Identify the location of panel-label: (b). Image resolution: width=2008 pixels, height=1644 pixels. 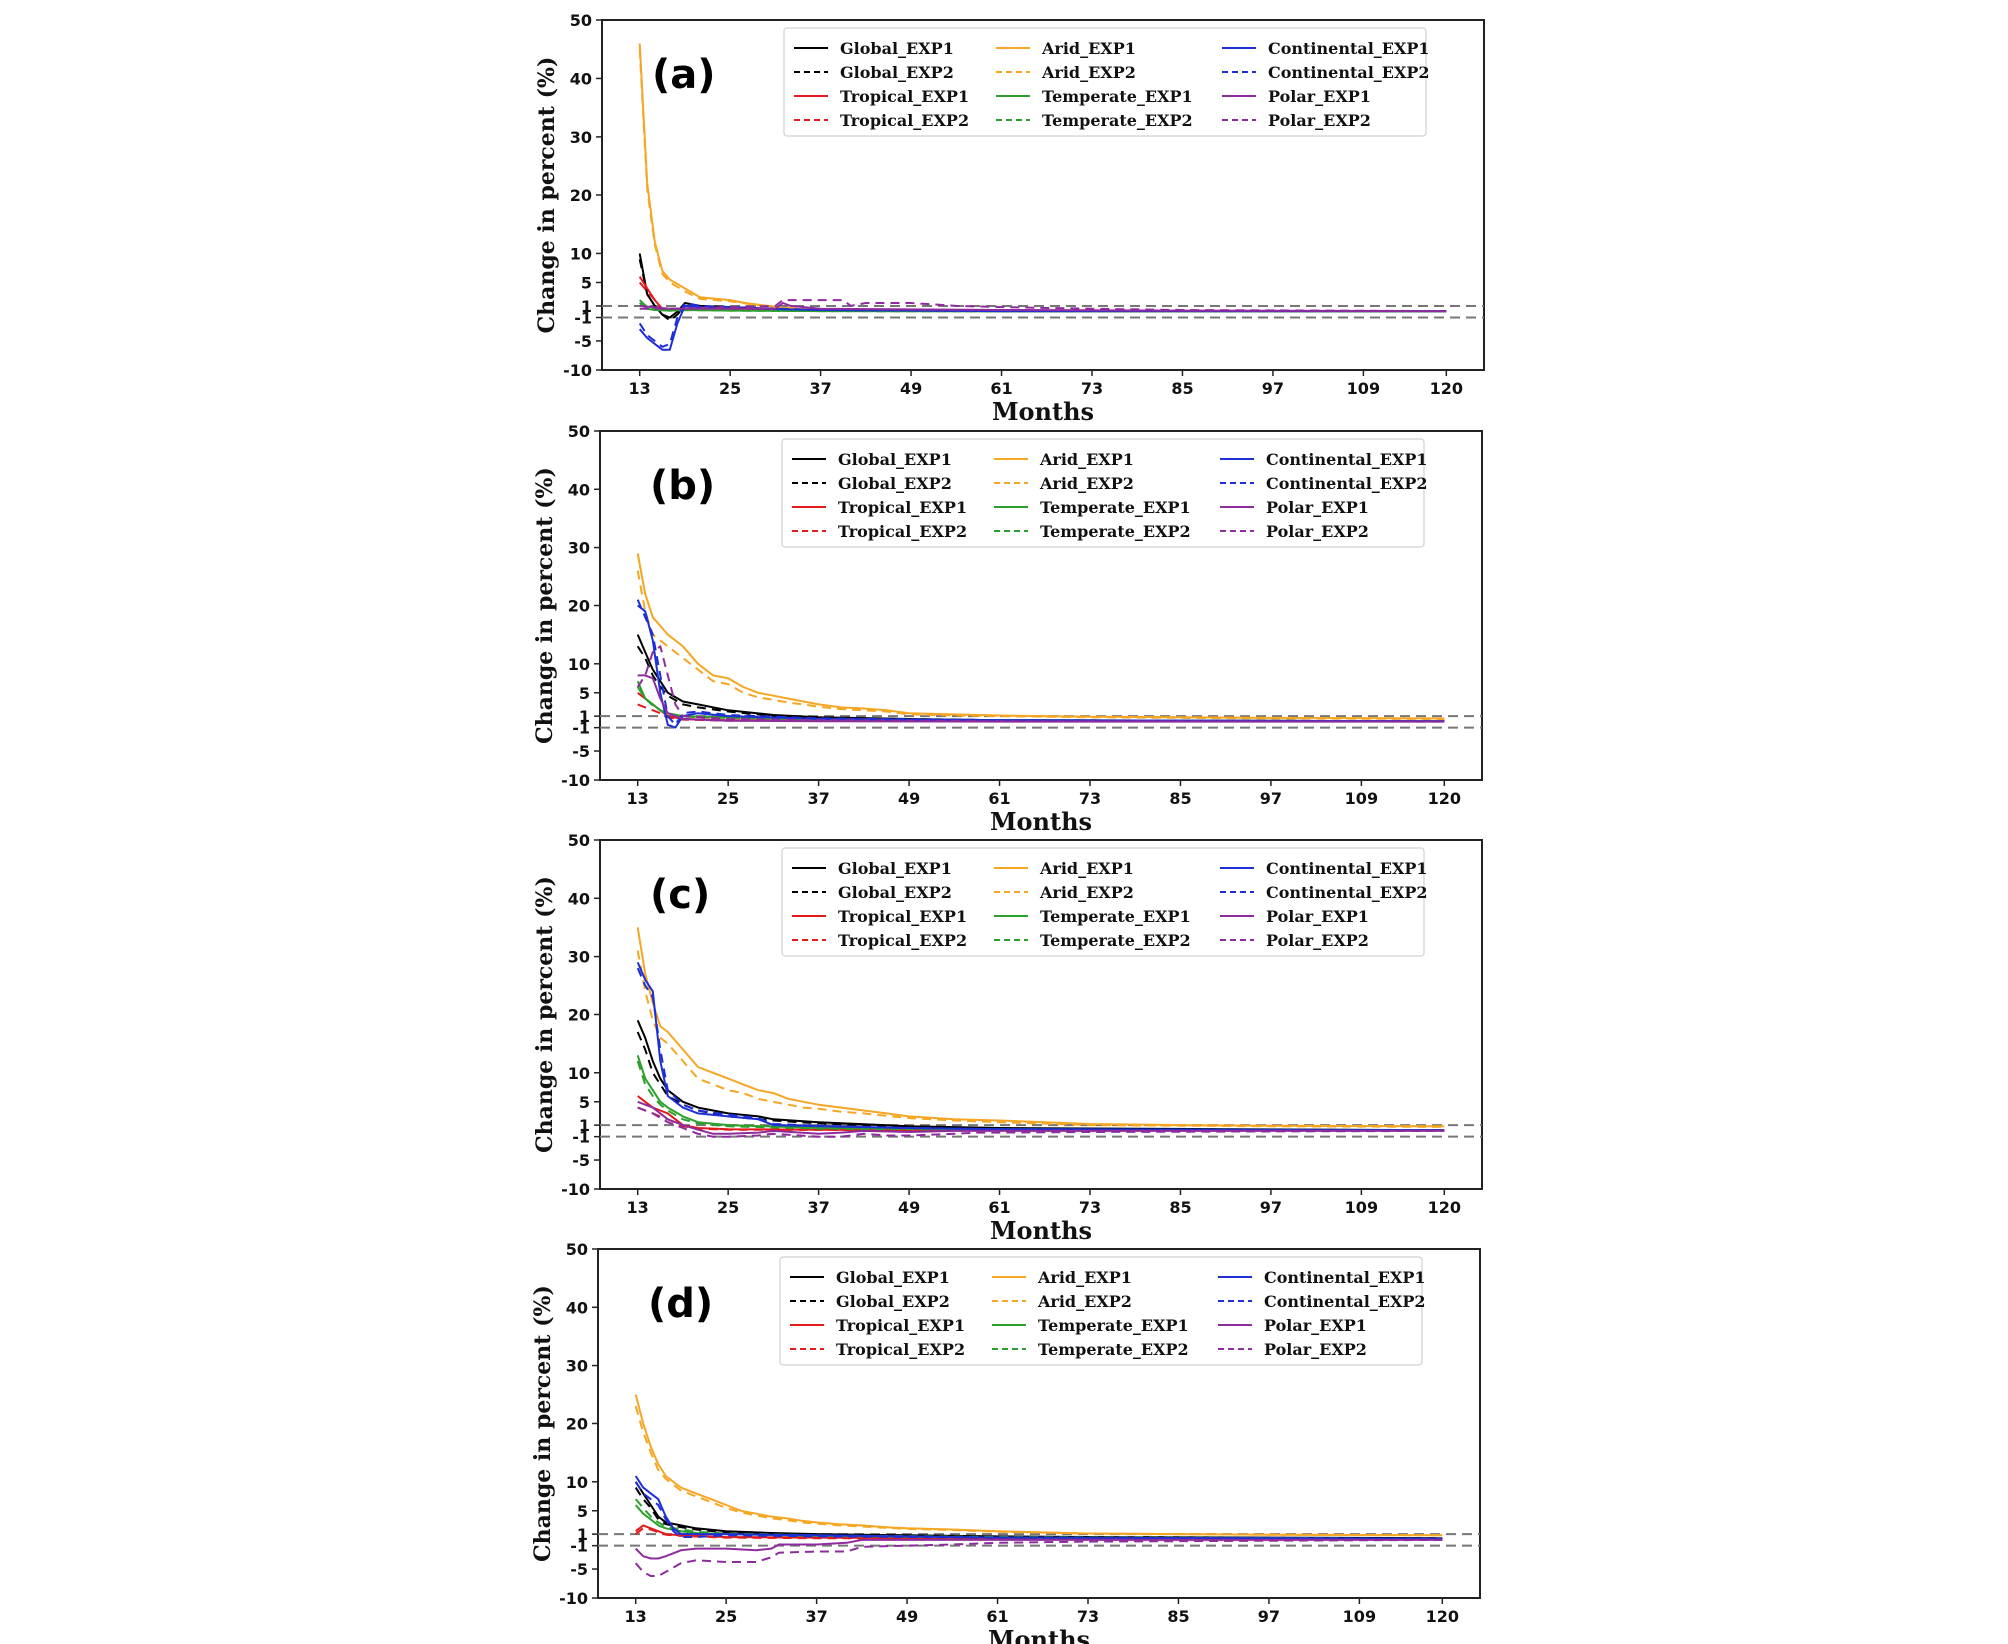
(682, 486).